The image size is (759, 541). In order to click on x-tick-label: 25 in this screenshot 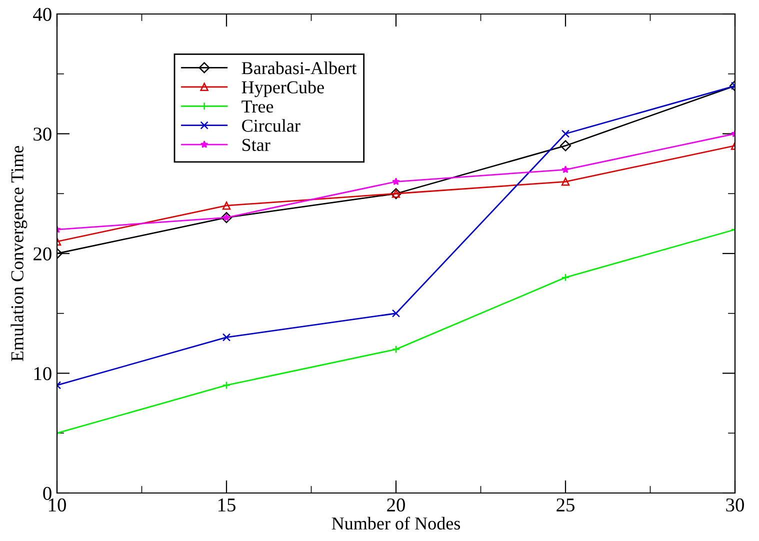, I will do `click(565, 505)`.